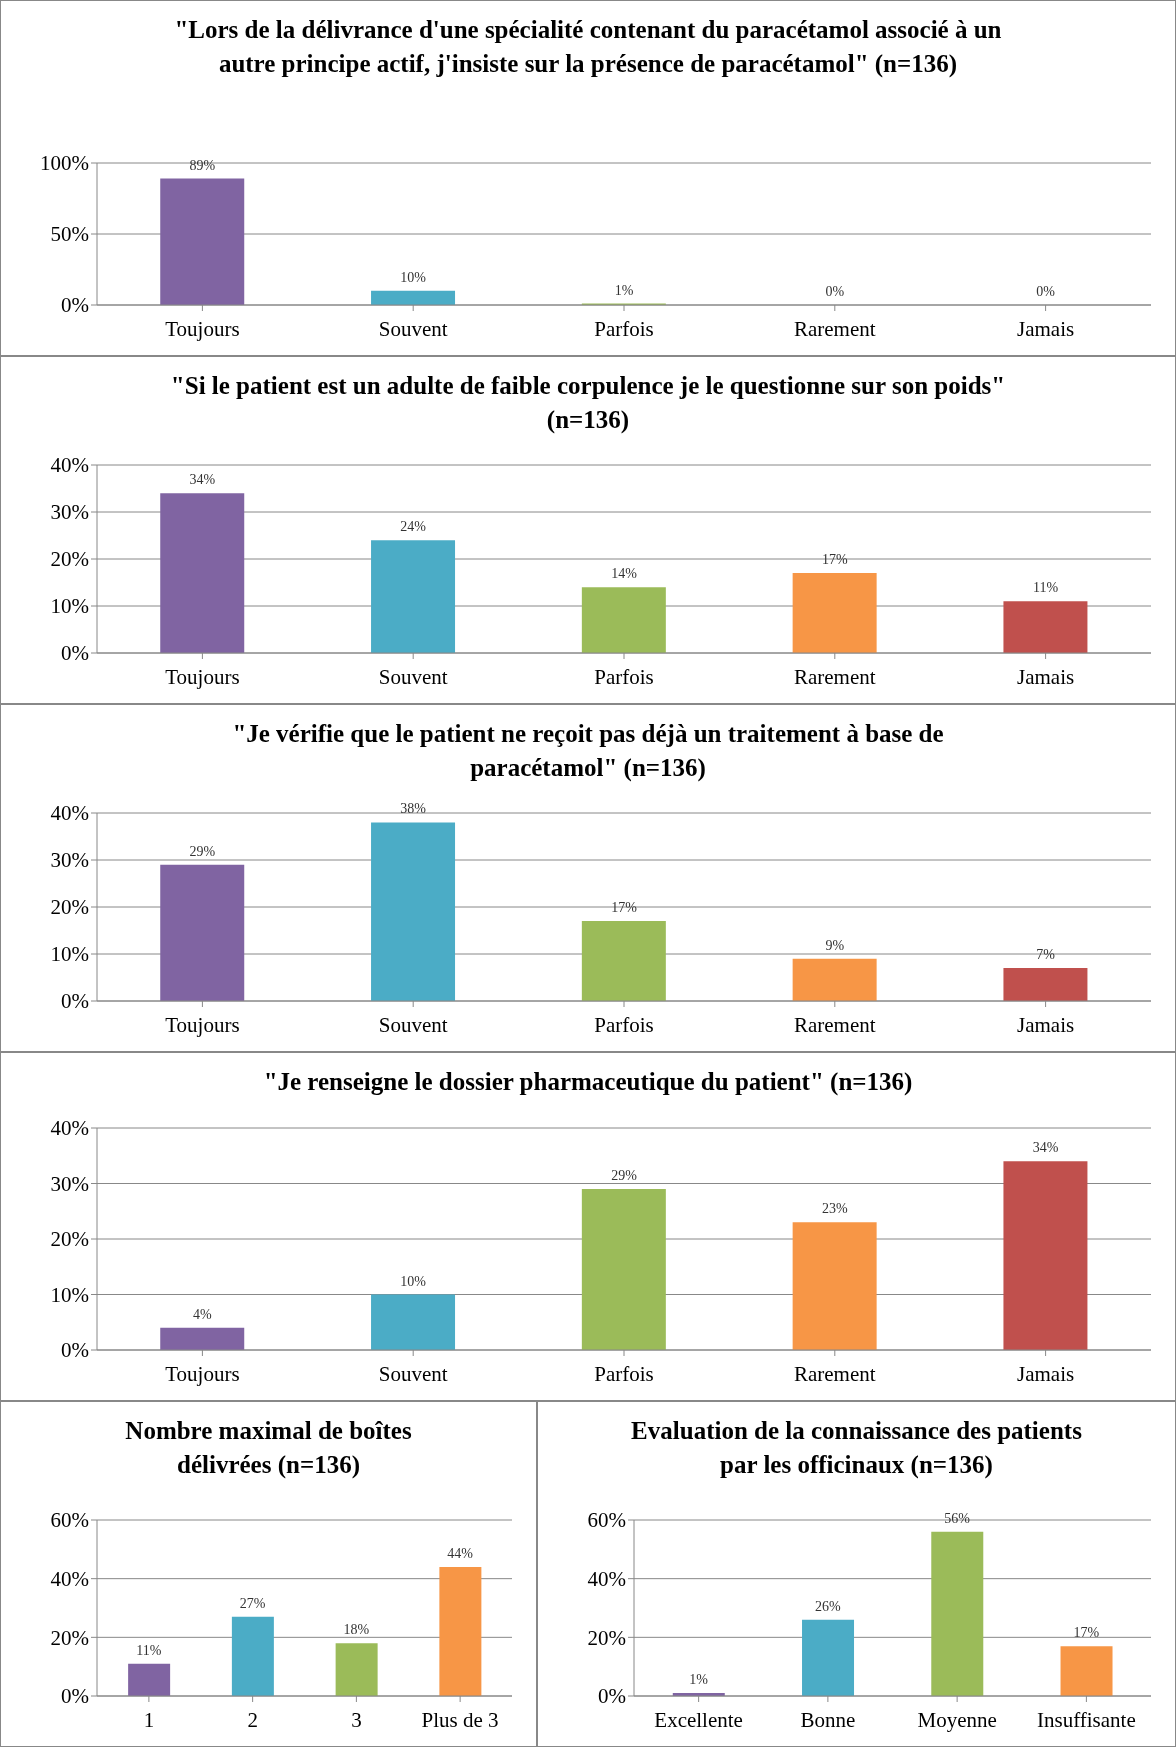 The height and width of the screenshot is (1747, 1176). Describe the element at coordinates (202, 165) in the screenshot. I see `data-label: 89%` at that location.